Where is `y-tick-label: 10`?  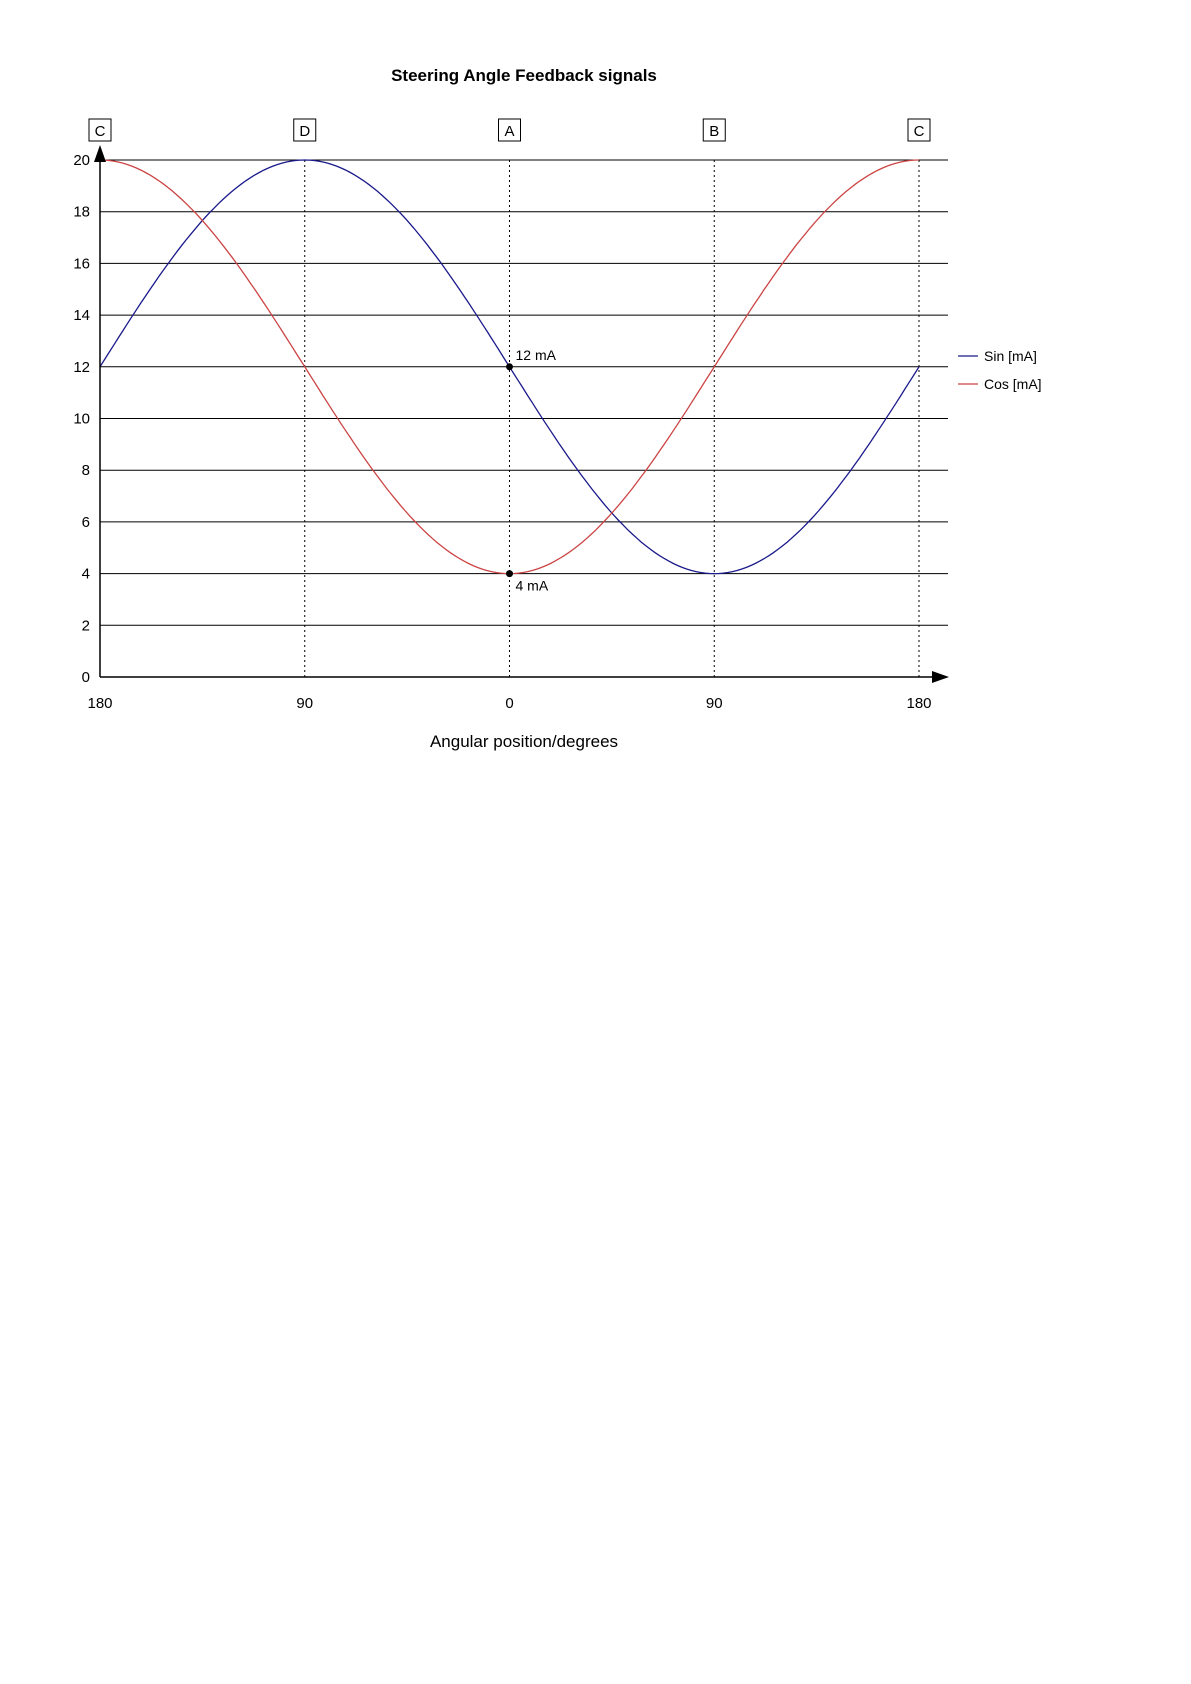 y-tick-label: 10 is located at coordinates (81, 419).